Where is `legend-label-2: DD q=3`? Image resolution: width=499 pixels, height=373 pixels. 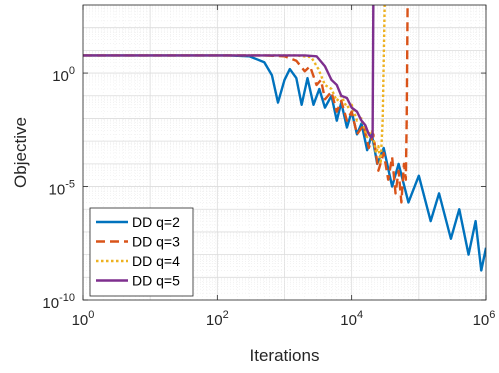
legend-label-2: DD q=3 is located at coordinates (156, 242).